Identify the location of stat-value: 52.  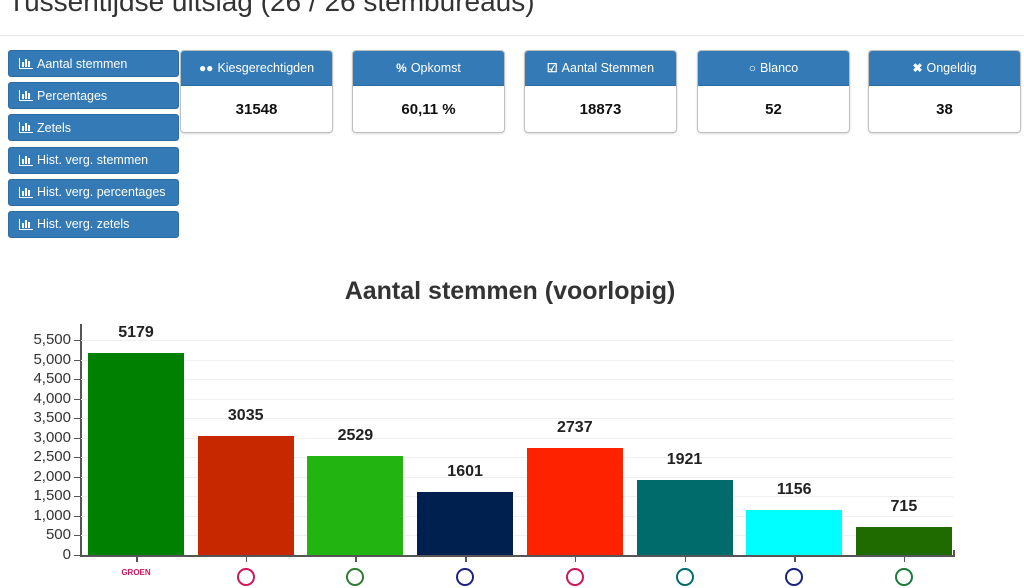
(773, 109).